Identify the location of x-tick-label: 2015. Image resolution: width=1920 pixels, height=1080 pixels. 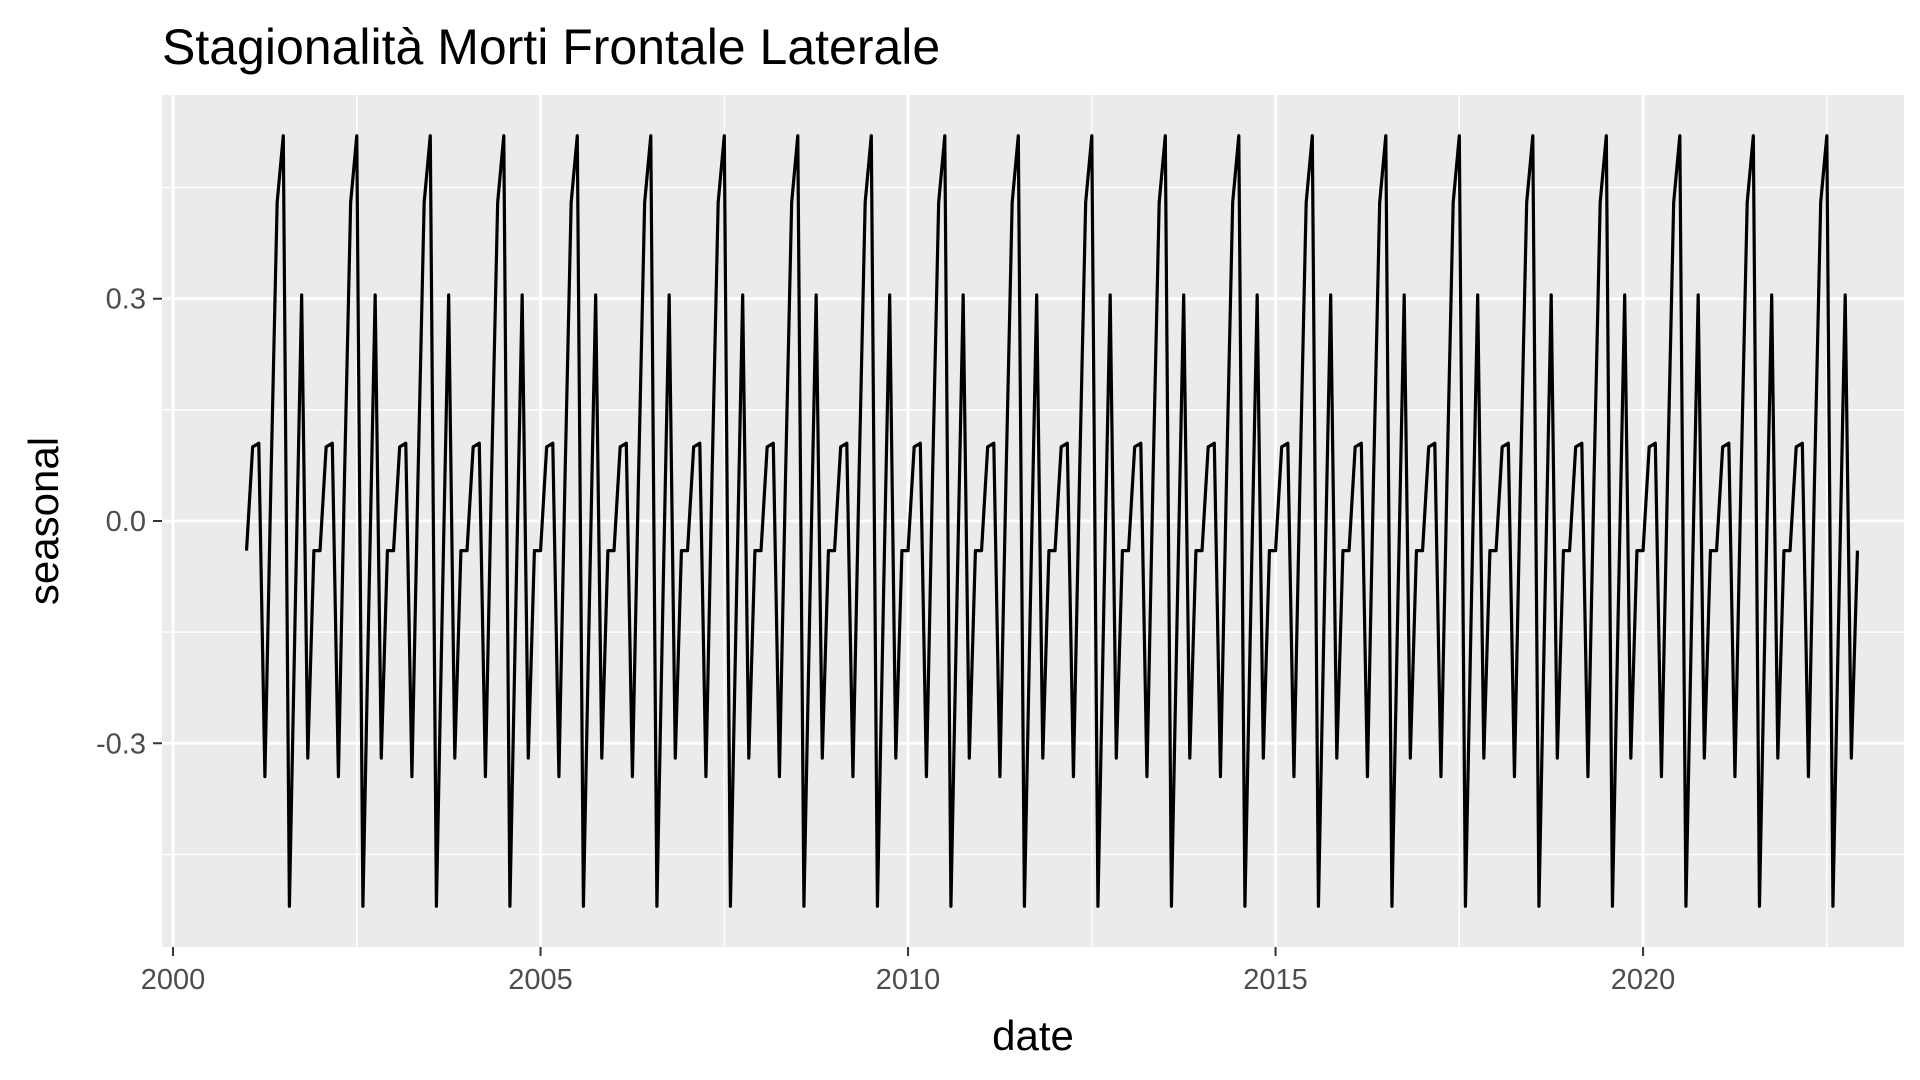
(1275, 980).